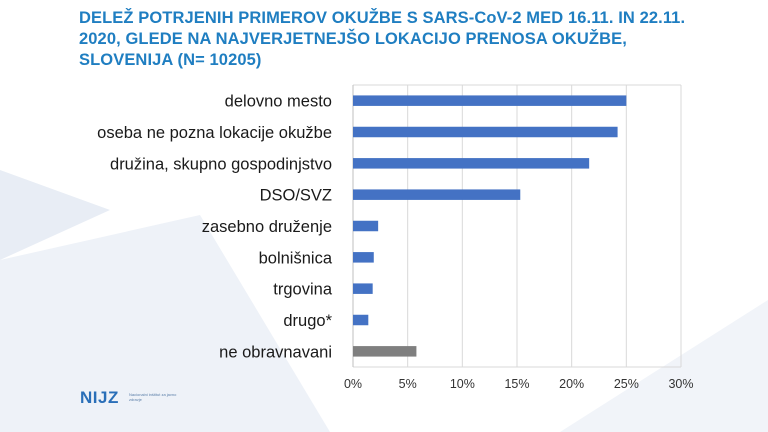  What do you see at coordinates (408, 384) in the screenshot?
I see `x-tick-label: 5%` at bounding box center [408, 384].